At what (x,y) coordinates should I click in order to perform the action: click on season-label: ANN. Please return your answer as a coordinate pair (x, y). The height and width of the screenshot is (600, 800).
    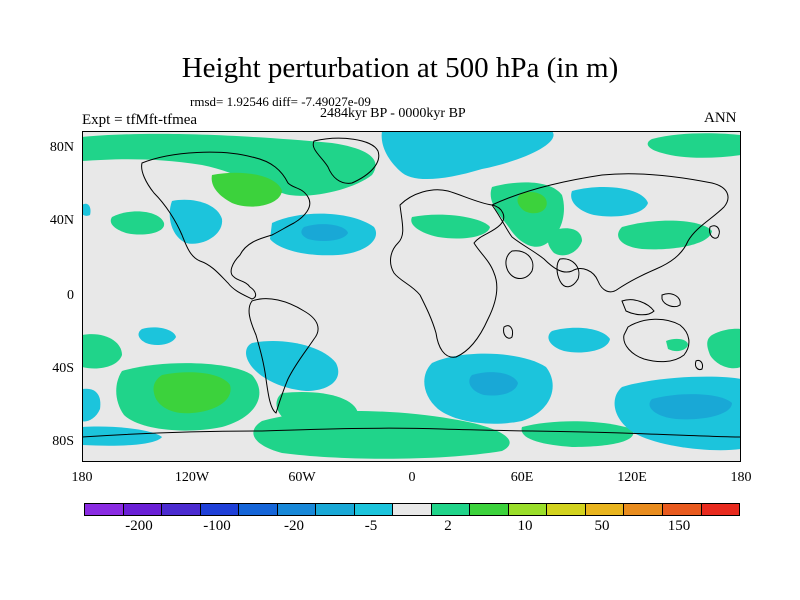
    Looking at the image, I should click on (720, 118).